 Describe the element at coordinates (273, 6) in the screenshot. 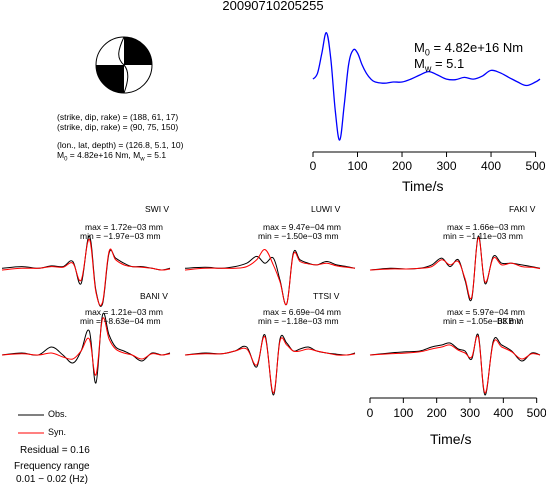

I see `event-title: 20090710205255` at that location.